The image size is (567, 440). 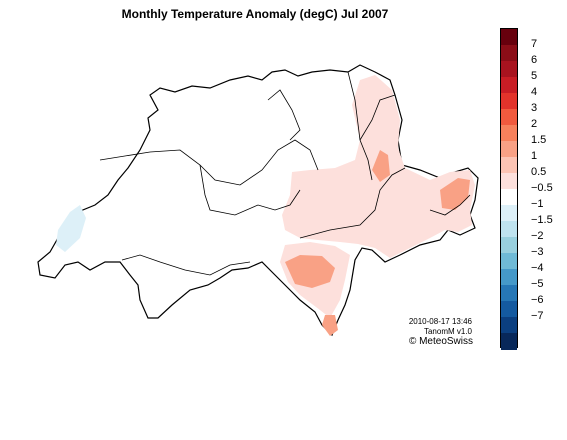 What do you see at coordinates (537, 284) in the screenshot?
I see `legend-tick-label: −5` at bounding box center [537, 284].